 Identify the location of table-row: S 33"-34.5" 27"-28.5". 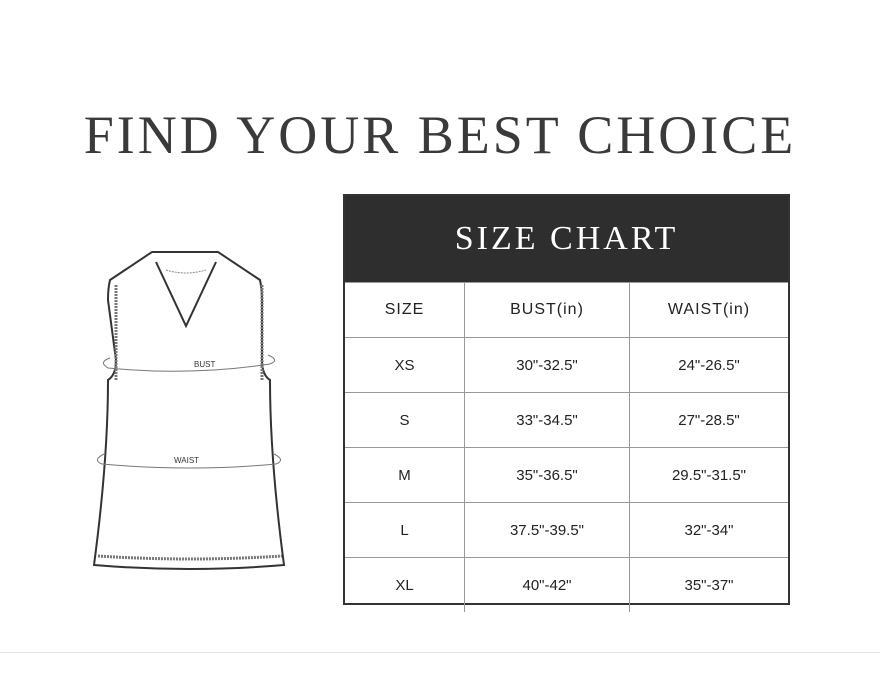
(566, 419).